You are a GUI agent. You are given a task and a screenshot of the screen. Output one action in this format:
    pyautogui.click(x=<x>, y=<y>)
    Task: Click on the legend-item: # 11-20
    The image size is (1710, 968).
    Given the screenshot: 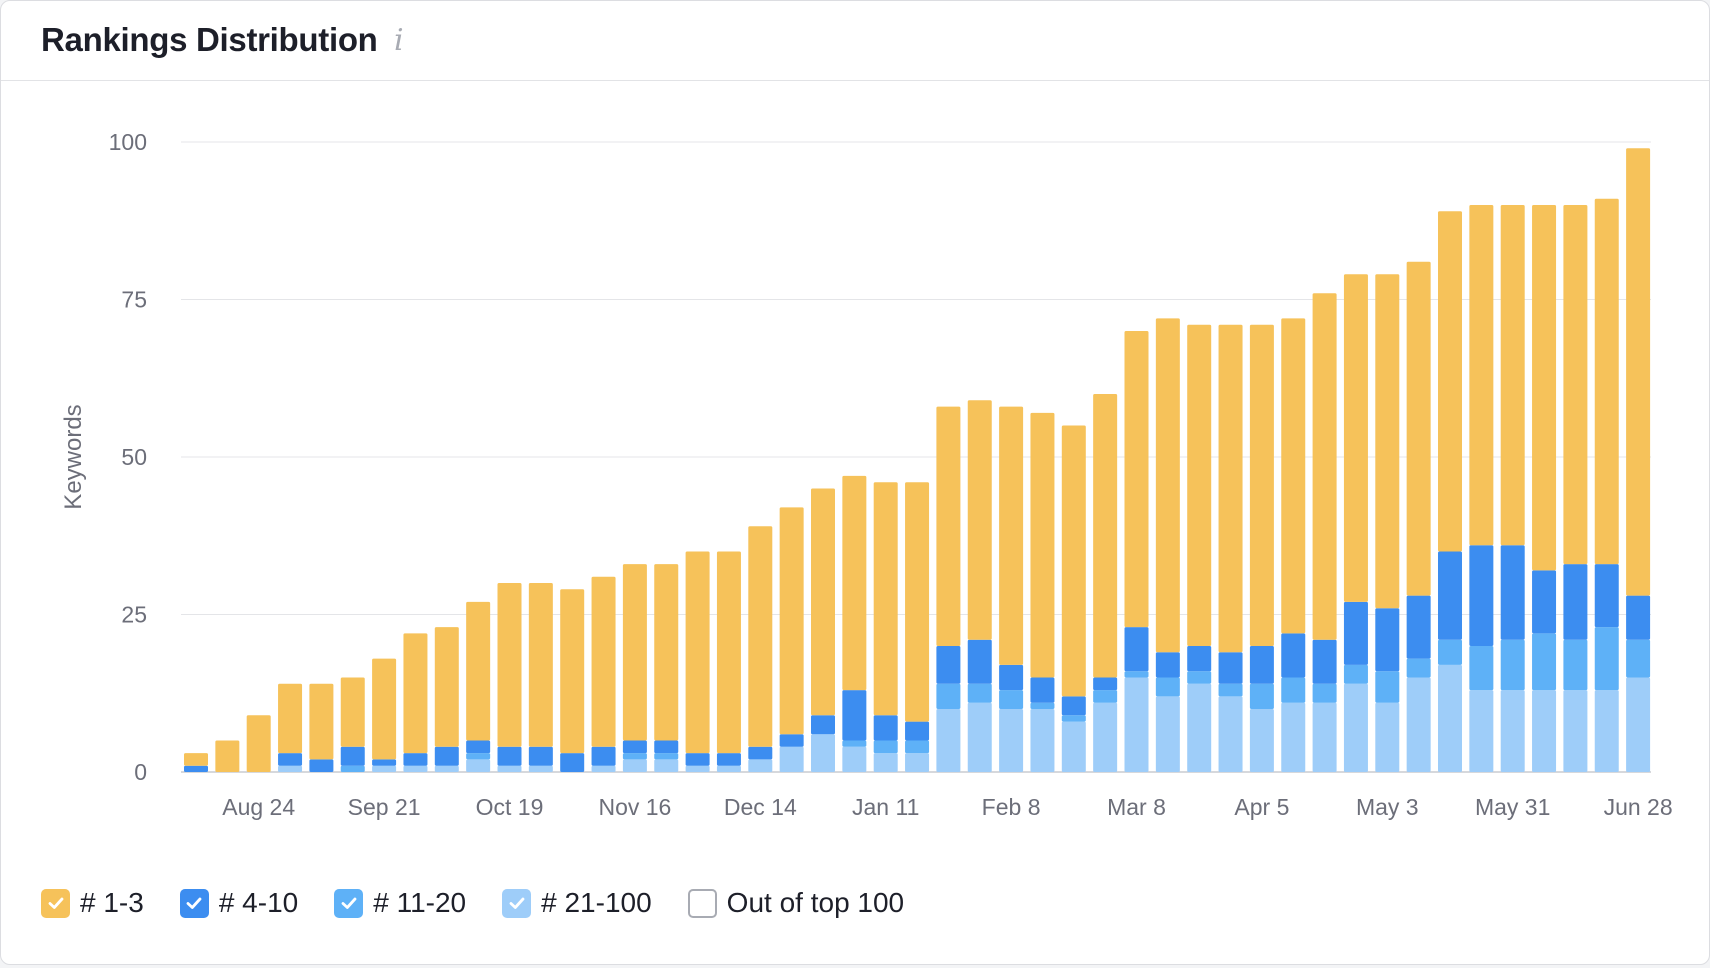 What is the action you would take?
    pyautogui.click(x=400, y=903)
    